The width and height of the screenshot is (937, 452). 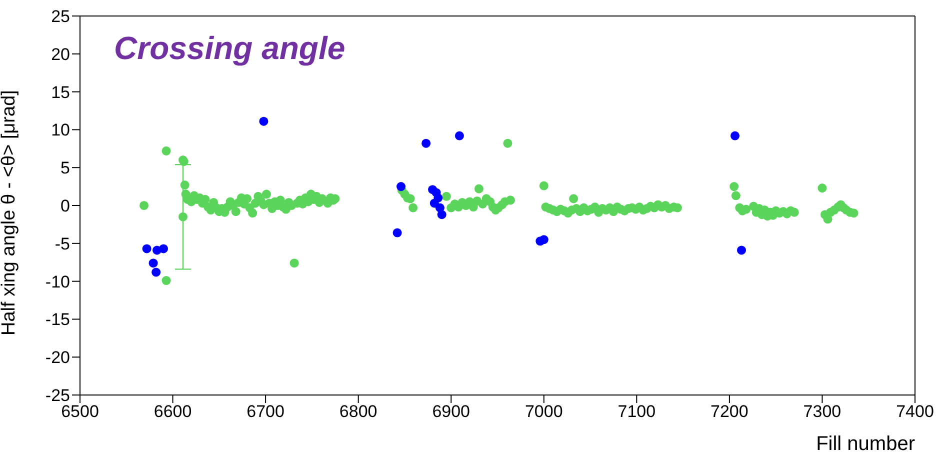 I want to click on y-tick-label: 25, so click(x=60, y=16).